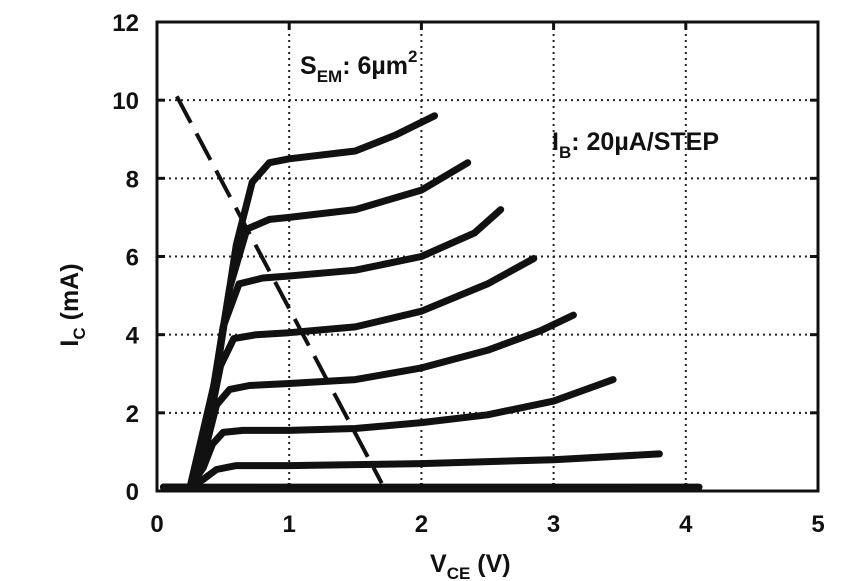  What do you see at coordinates (156, 524) in the screenshot?
I see `x-tick-label-0: 0` at bounding box center [156, 524].